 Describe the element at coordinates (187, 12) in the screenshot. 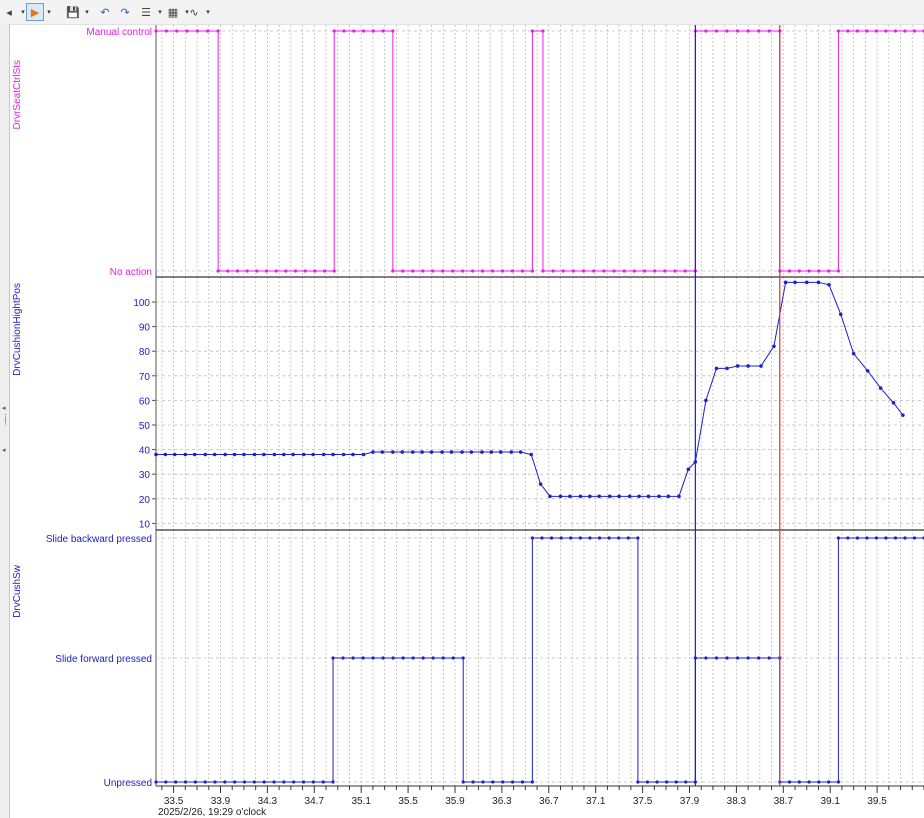

I see `export-image-dropdown-icon: ▾` at that location.